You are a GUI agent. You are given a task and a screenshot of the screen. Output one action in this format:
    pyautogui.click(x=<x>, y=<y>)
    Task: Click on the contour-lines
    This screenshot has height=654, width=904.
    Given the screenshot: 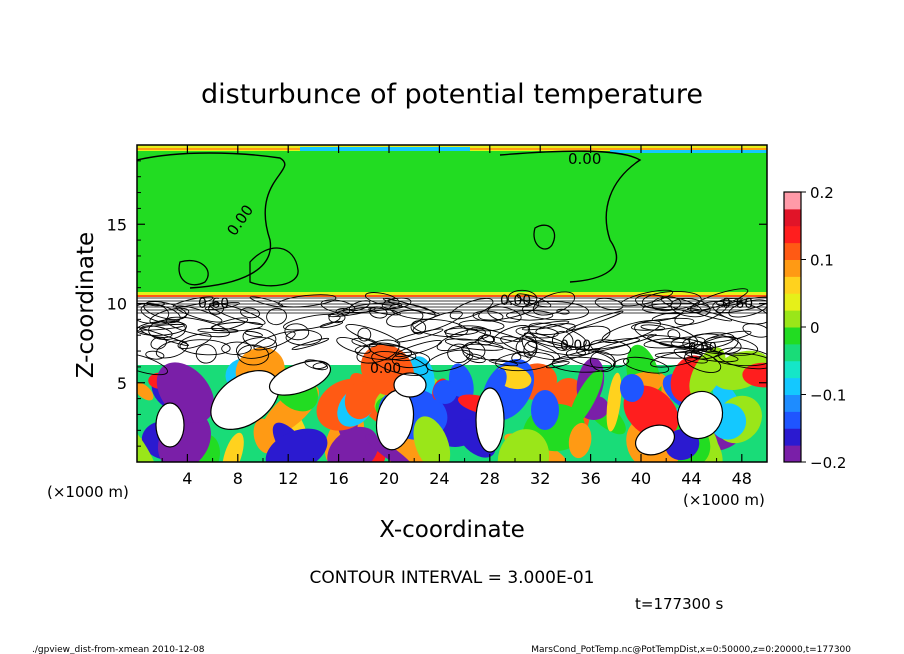 What is the action you would take?
    pyautogui.click(x=452, y=332)
    